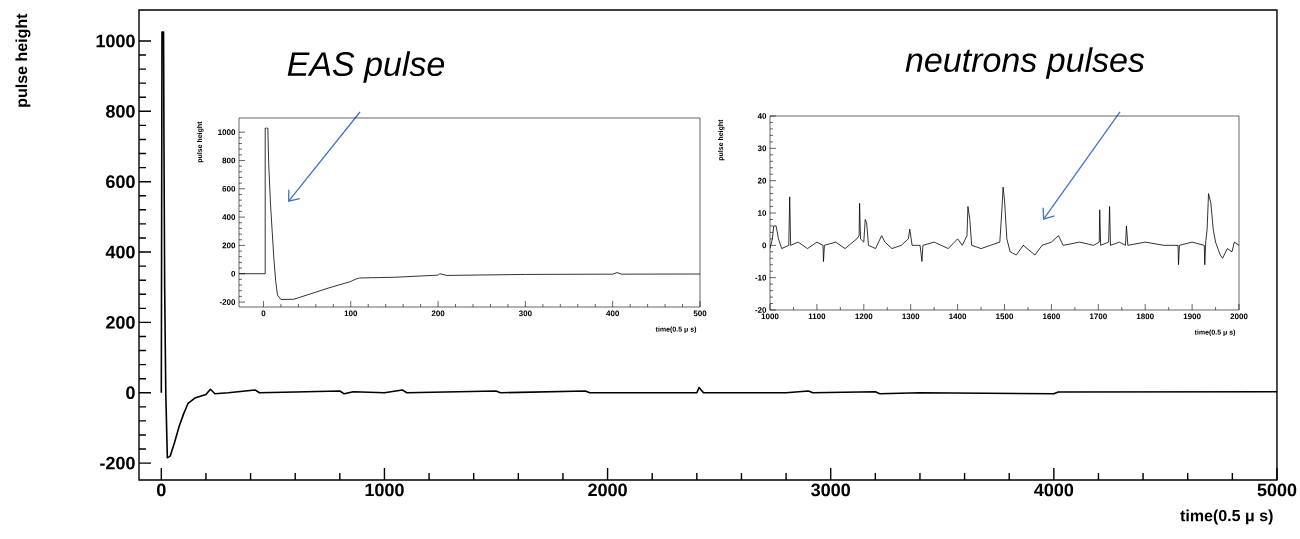 The height and width of the screenshot is (539, 1300). I want to click on y-axis-title: pulse height, so click(23, 60).